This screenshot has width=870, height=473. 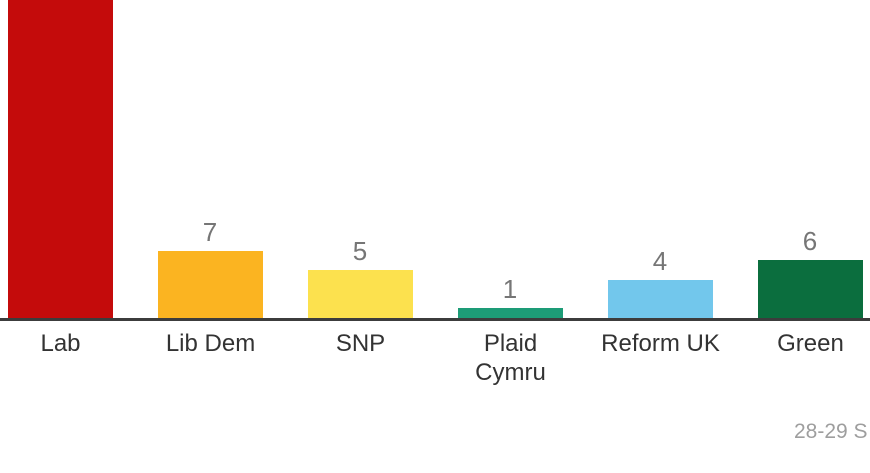 I want to click on bar-group: 5, so click(x=360, y=278).